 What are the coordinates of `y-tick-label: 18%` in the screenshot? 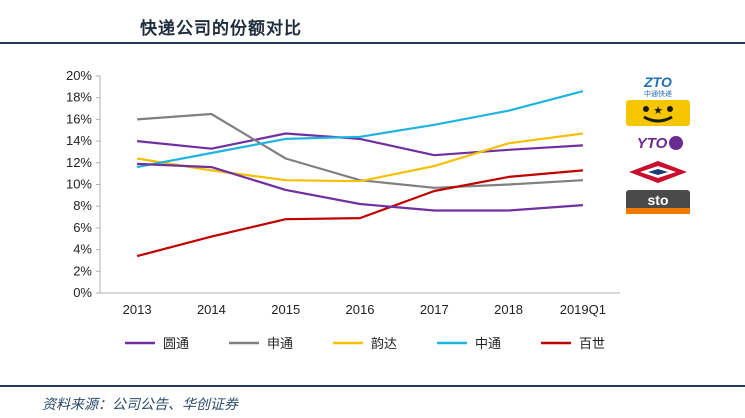 It's located at (79, 97).